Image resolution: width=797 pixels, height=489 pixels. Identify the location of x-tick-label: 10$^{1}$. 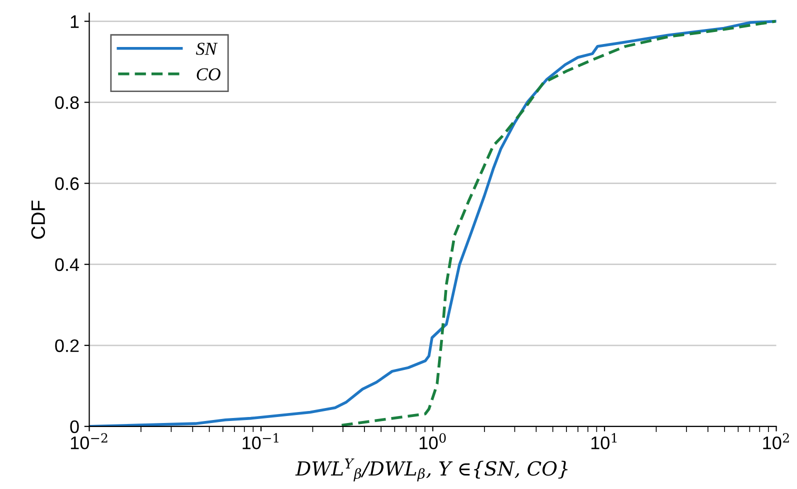
(604, 441).